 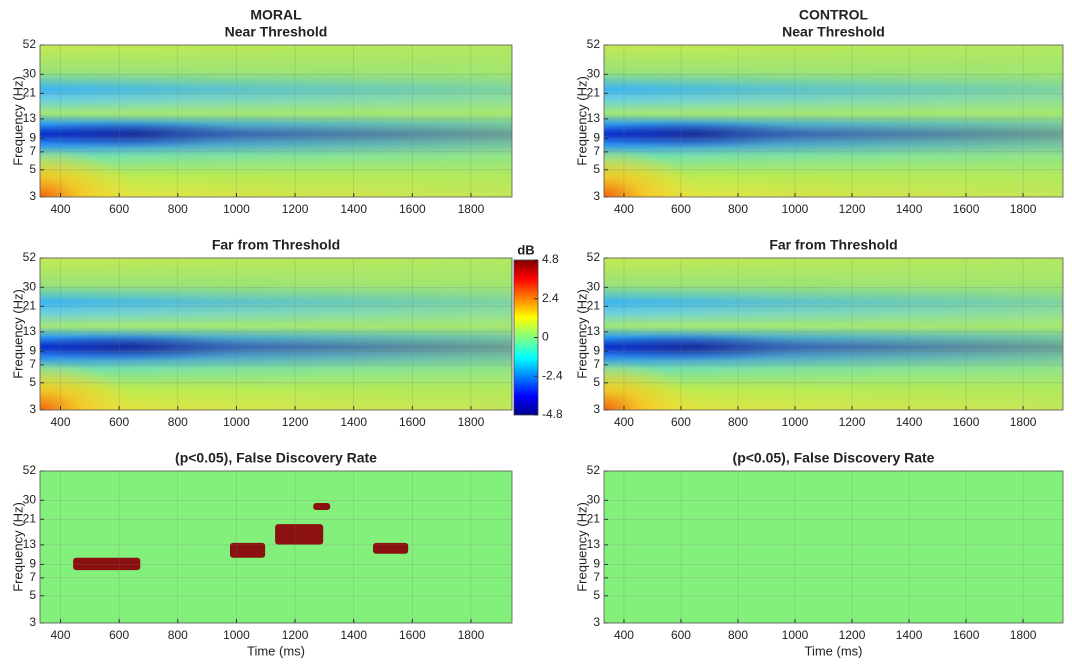 What do you see at coordinates (276, 15) in the screenshot?
I see `panel-title: MORAL` at bounding box center [276, 15].